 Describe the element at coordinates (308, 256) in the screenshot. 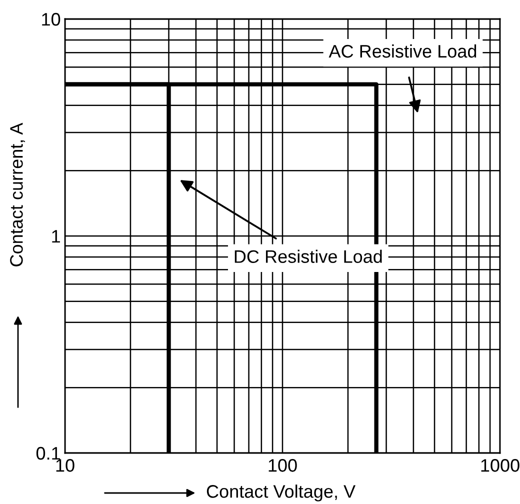

I see `annotation: DC Resistive Load` at that location.